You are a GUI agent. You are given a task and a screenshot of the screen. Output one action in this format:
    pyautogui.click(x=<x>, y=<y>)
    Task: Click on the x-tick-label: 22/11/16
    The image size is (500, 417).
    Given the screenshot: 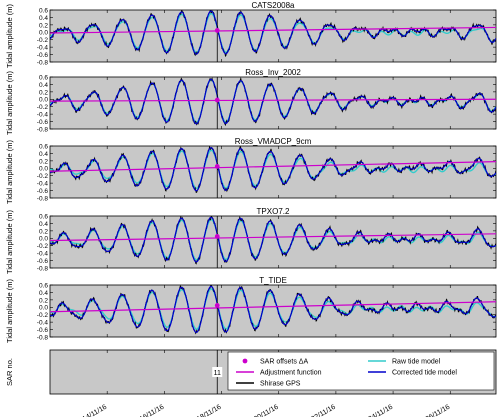 What is the action you would take?
    pyautogui.click(x=323, y=410)
    